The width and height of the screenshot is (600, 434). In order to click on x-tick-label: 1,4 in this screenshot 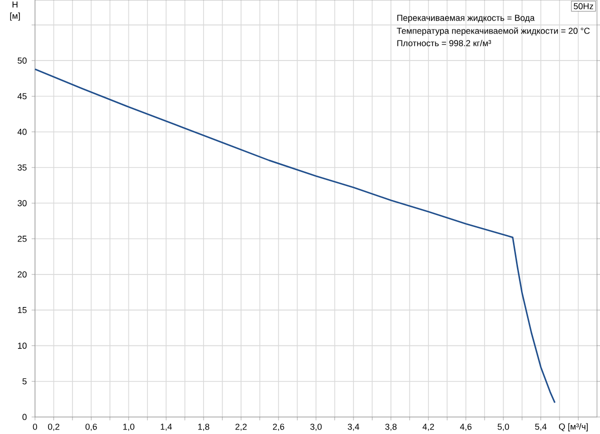, I will do `click(166, 427)`.